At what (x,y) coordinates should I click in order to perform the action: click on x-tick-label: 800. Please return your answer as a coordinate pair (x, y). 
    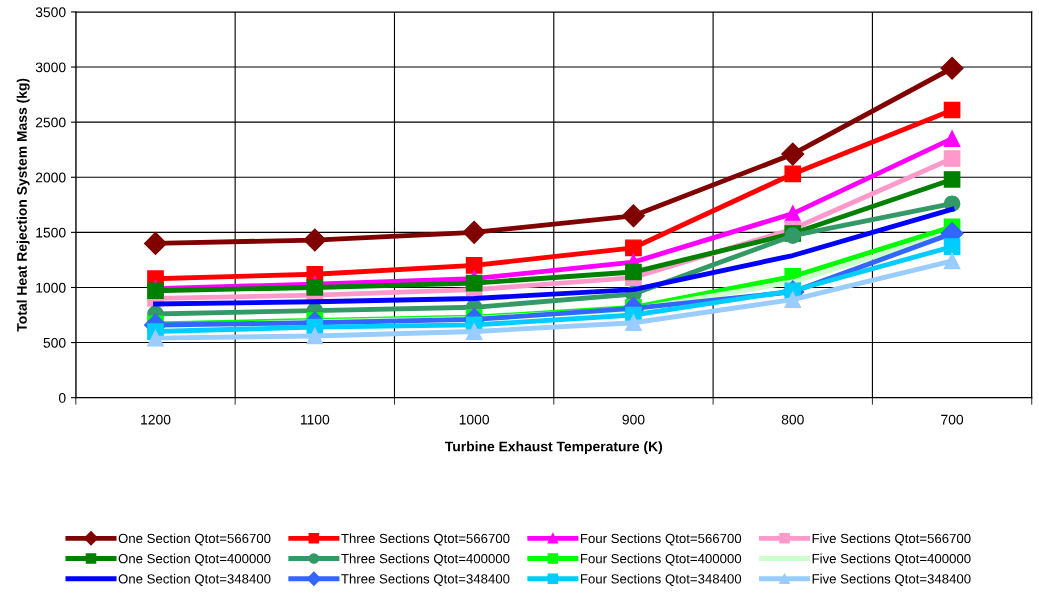
    Looking at the image, I should click on (792, 419).